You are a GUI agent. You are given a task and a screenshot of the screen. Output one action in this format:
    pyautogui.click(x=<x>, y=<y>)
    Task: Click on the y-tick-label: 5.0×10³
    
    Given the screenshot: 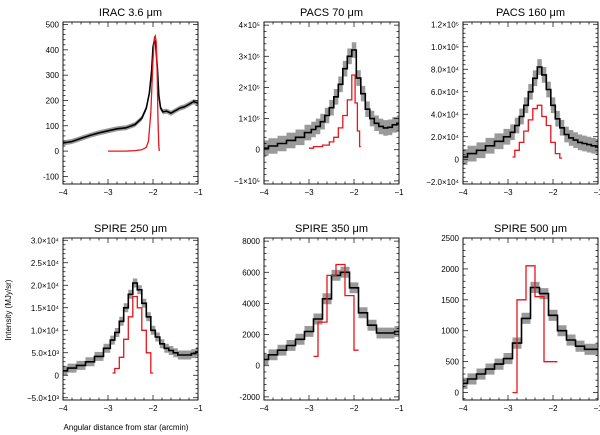 What is the action you would take?
    pyautogui.click(x=46, y=353)
    